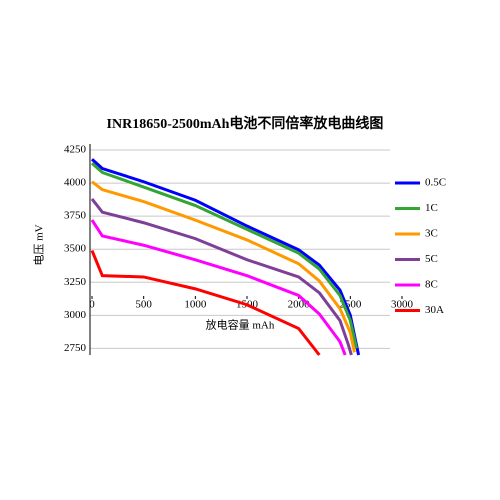 This screenshot has height=500, width=500. Describe the element at coordinates (245, 123) in the screenshot. I see `chart-title: INR18650-2500mAh电池不同倍率放电曲线图` at that location.